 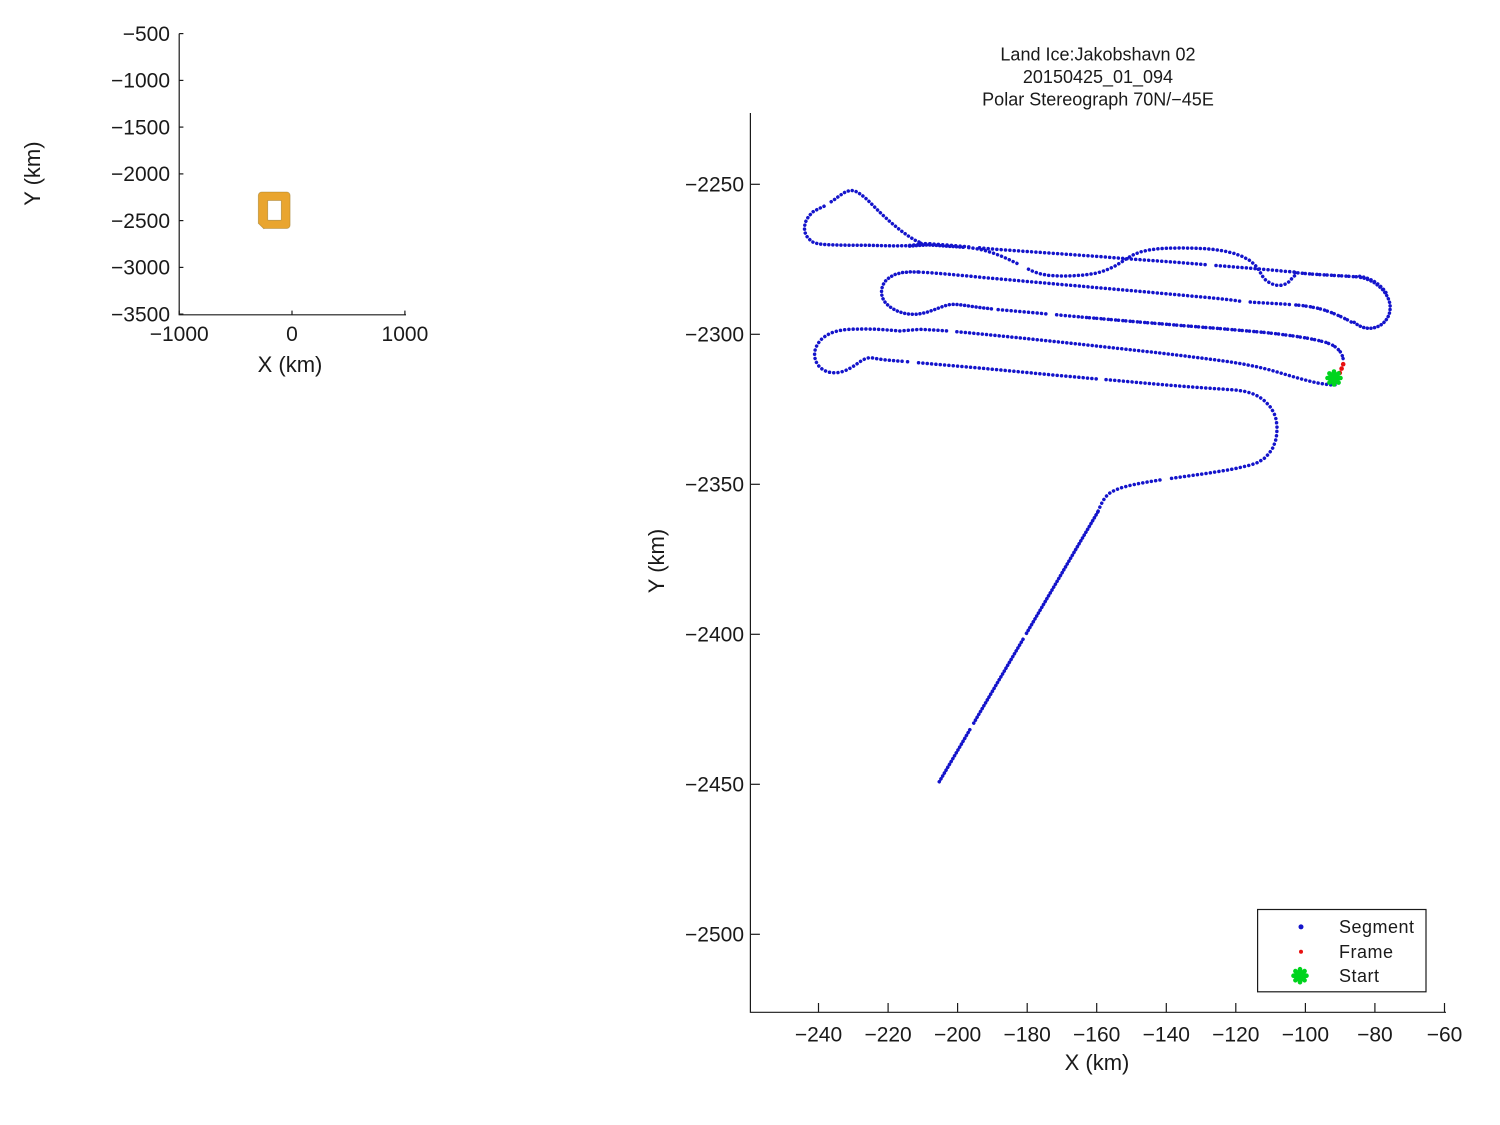 I want to click on svg-text: −220, so click(x=887, y=1035).